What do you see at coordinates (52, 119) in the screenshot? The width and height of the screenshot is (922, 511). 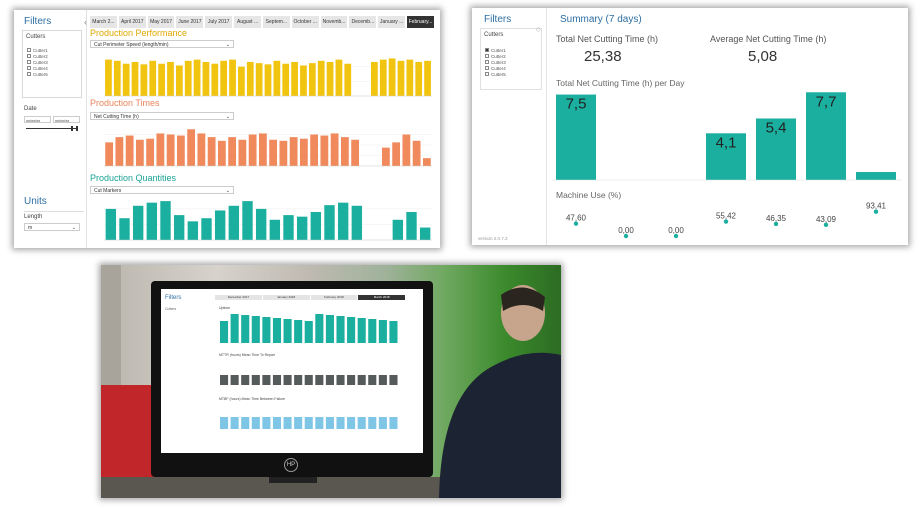 I see `date-range: xx/xx/xx xx/xx/xx` at bounding box center [52, 119].